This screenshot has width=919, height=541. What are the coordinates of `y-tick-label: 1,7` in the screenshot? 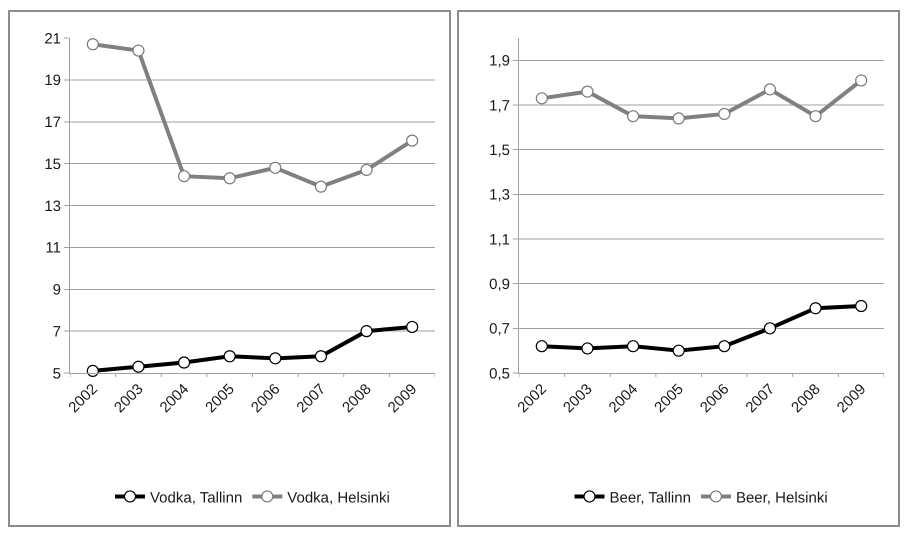 It's located at (499, 105).